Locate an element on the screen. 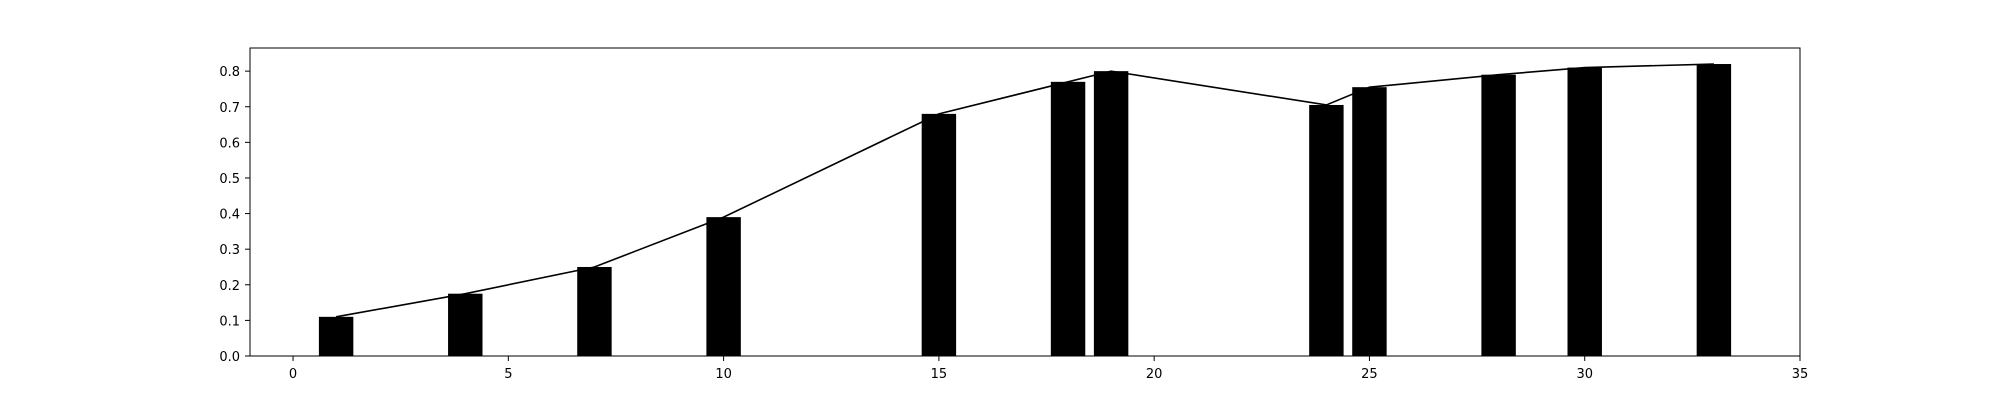 Image resolution: width=2000 pixels, height=405 pixels. x-tick-label: 0 is located at coordinates (293, 374).